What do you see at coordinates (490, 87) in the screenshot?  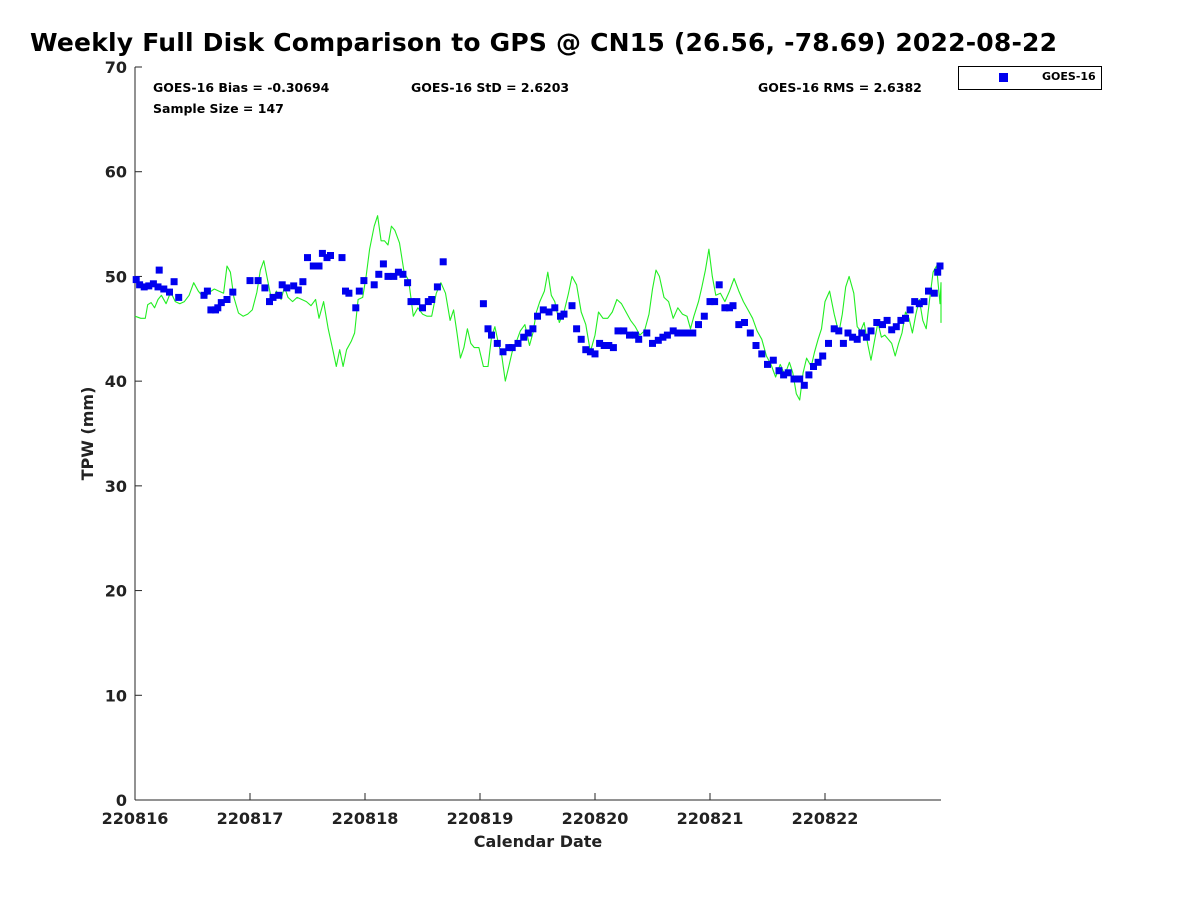 I see `stat-std: GOES-16 StD = 2.6203` at bounding box center [490, 87].